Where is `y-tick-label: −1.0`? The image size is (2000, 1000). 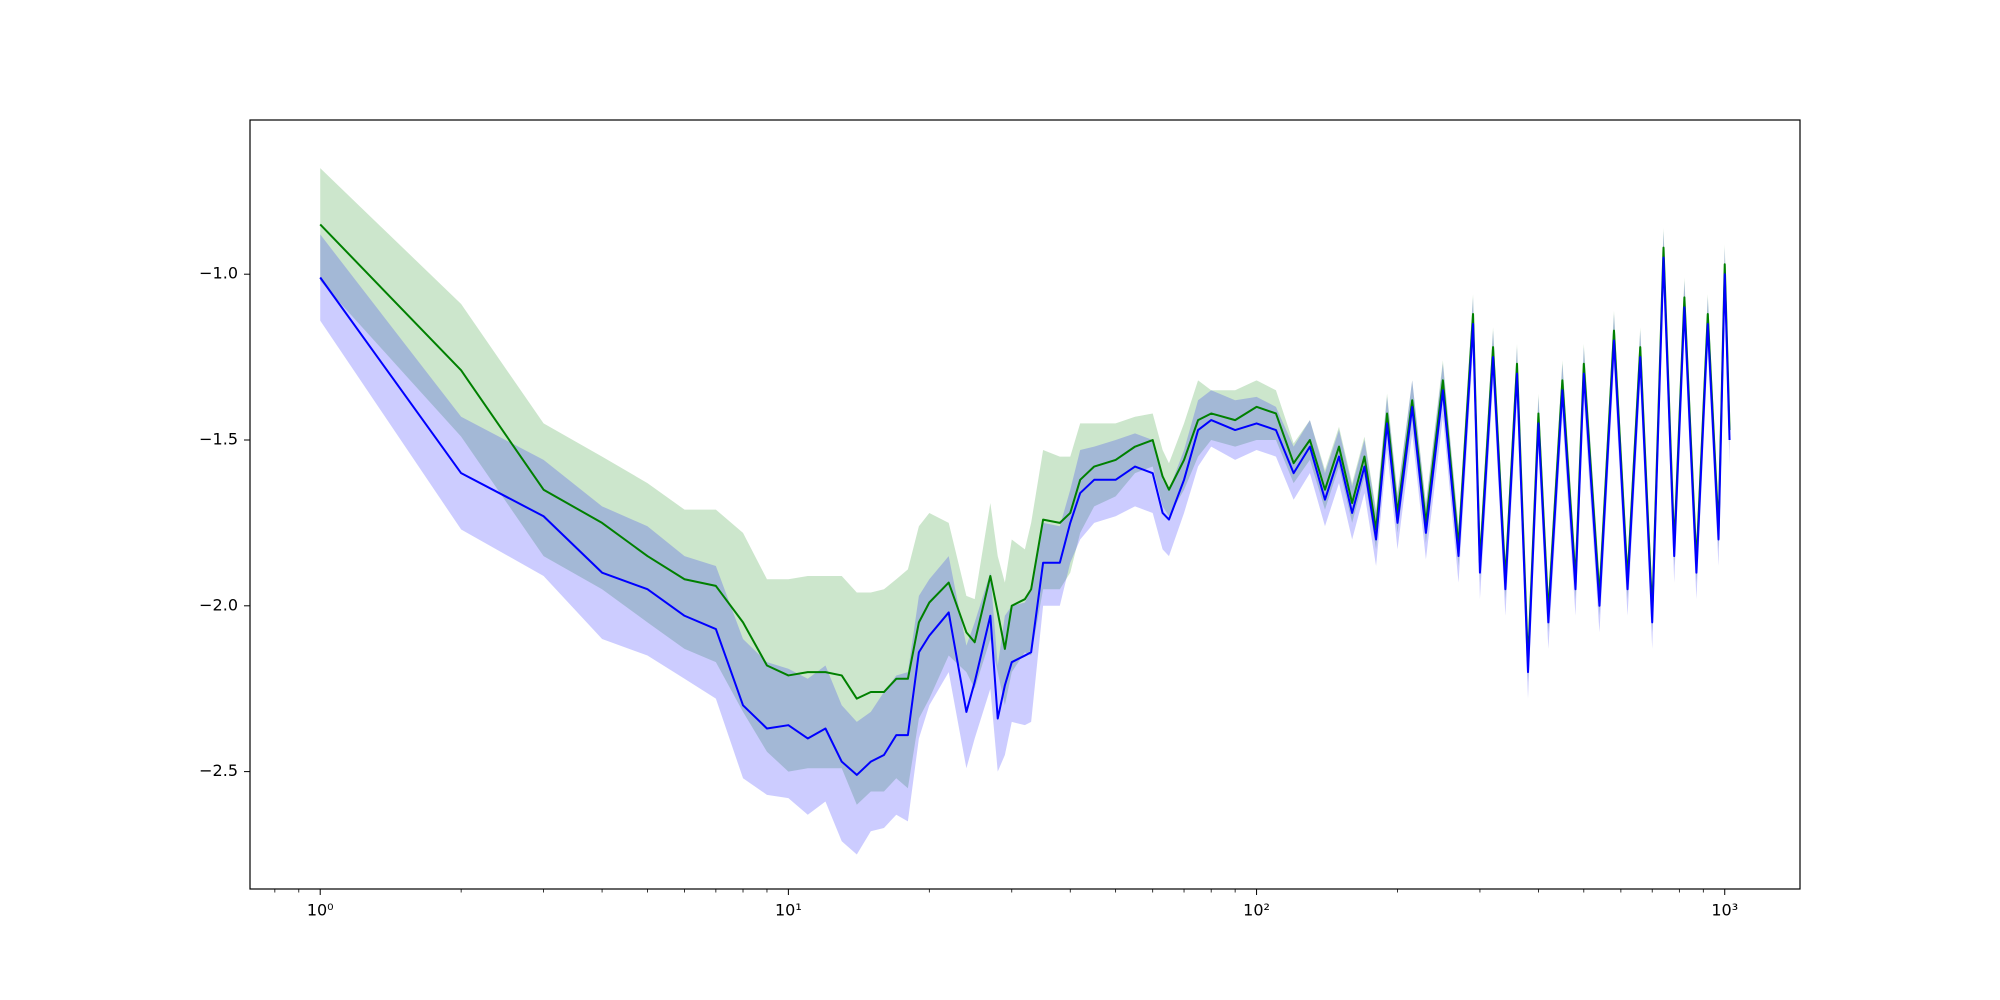 y-tick-label: −1.0 is located at coordinates (218, 273).